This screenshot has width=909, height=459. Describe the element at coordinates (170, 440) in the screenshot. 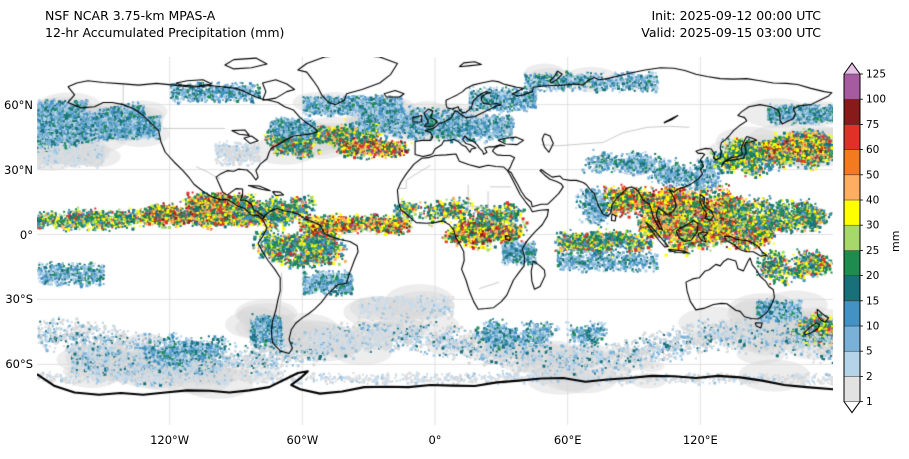

I see `lon-tick-label: 120°W` at that location.